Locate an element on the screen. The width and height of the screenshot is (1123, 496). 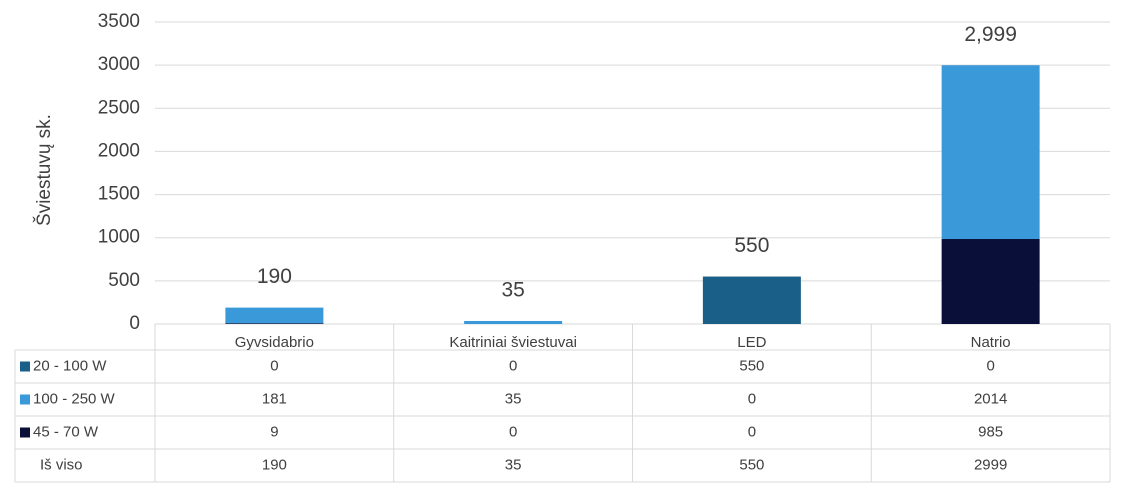
total-label: Iš viso is located at coordinates (61, 464).